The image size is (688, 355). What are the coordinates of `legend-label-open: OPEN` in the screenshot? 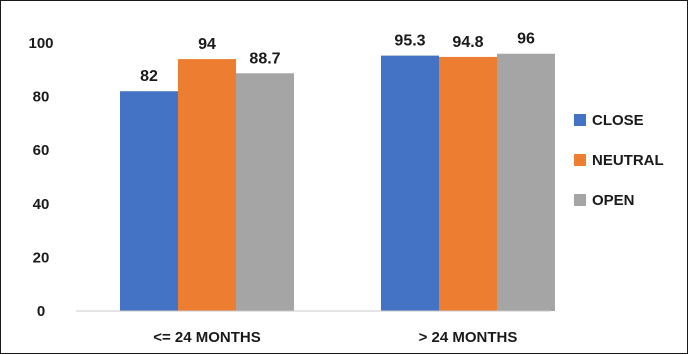 It's located at (613, 200).